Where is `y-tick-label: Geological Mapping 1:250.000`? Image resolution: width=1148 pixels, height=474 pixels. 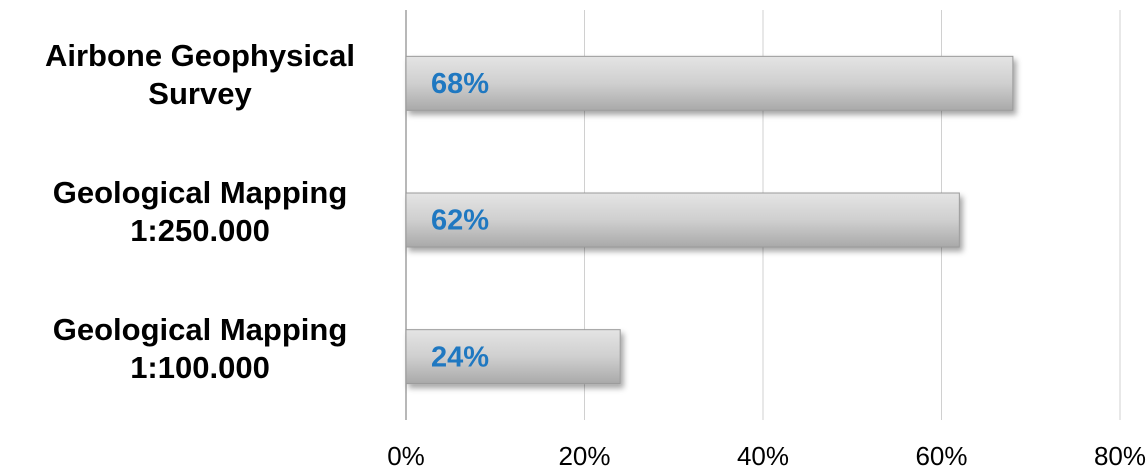
y-tick-label: Geological Mapping 1:250.000 is located at coordinates (200, 211).